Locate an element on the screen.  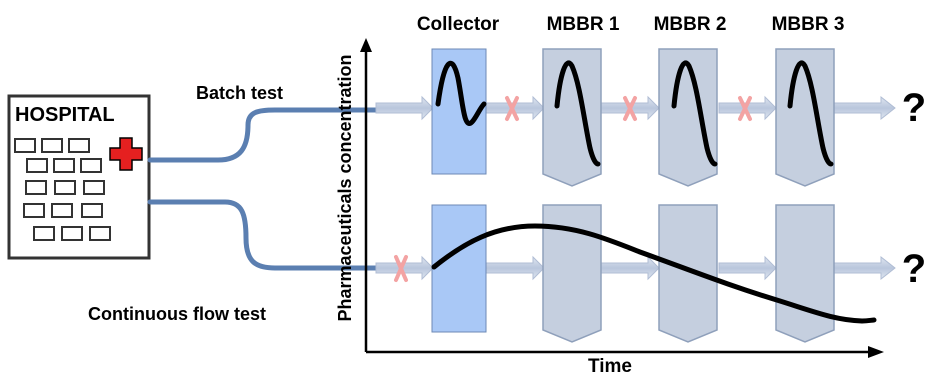
bottom-flow-arrows is located at coordinates (635, 268).